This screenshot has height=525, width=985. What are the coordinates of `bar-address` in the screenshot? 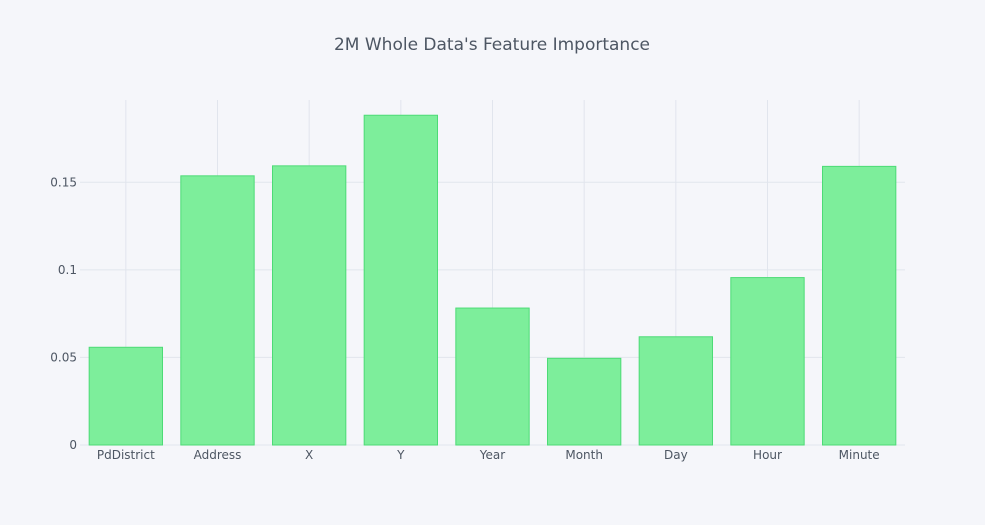 It's located at (217, 310).